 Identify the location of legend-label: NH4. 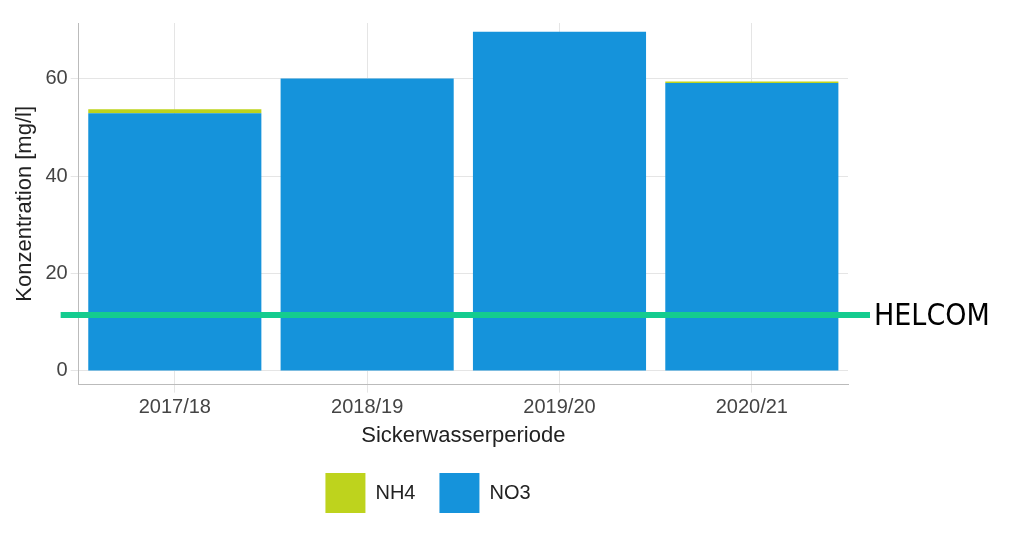
(395, 491).